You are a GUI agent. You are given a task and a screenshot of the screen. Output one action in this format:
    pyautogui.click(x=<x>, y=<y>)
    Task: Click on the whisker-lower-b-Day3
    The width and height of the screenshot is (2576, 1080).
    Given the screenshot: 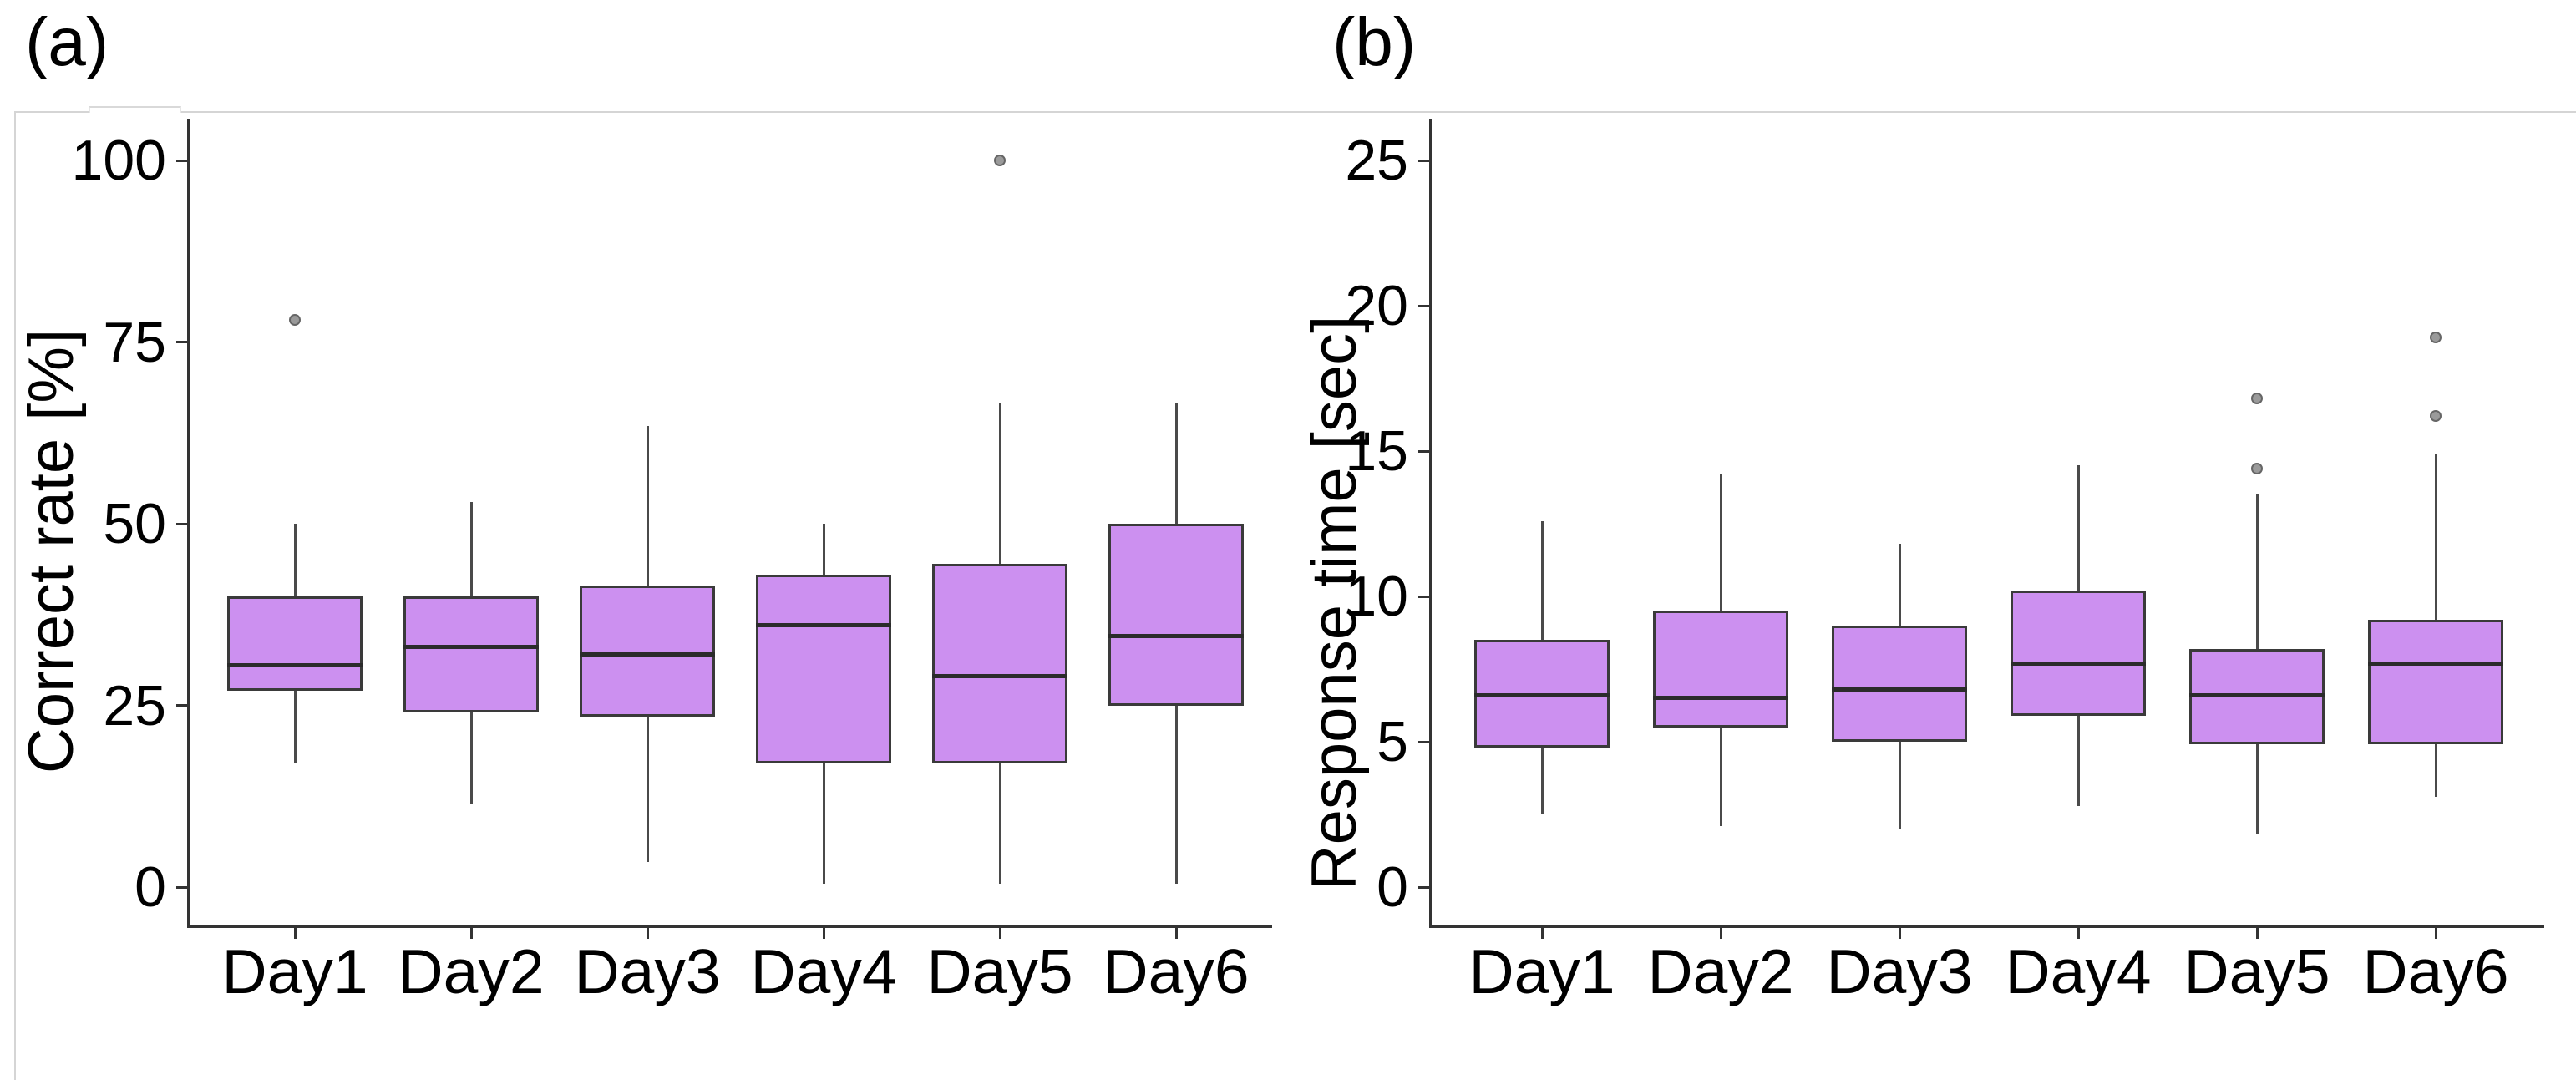 What is the action you would take?
    pyautogui.click(x=1899, y=785)
    